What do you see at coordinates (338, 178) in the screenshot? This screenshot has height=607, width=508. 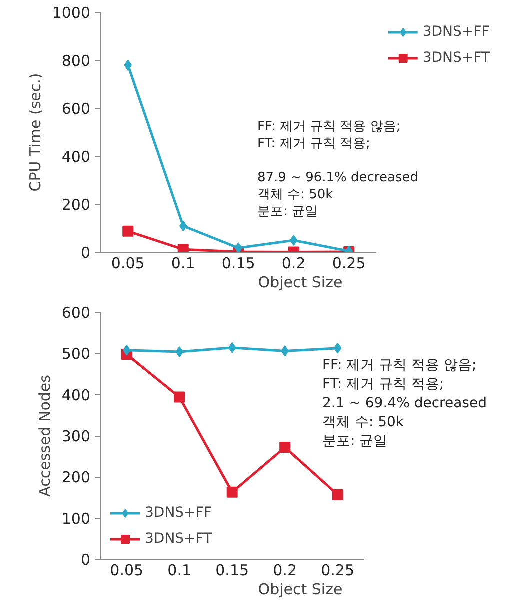 I see `annotation: 87.9 ~ 96.1% decreased` at bounding box center [338, 178].